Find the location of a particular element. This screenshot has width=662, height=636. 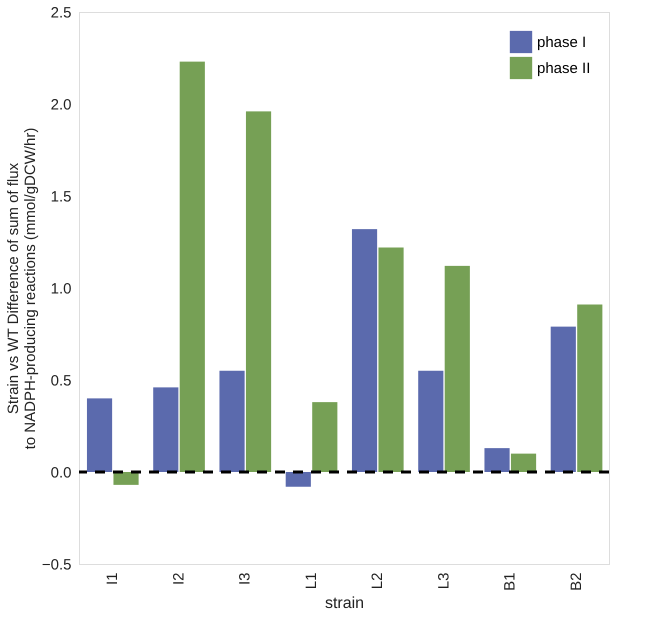

x-tick-label: I3 is located at coordinates (245, 579).